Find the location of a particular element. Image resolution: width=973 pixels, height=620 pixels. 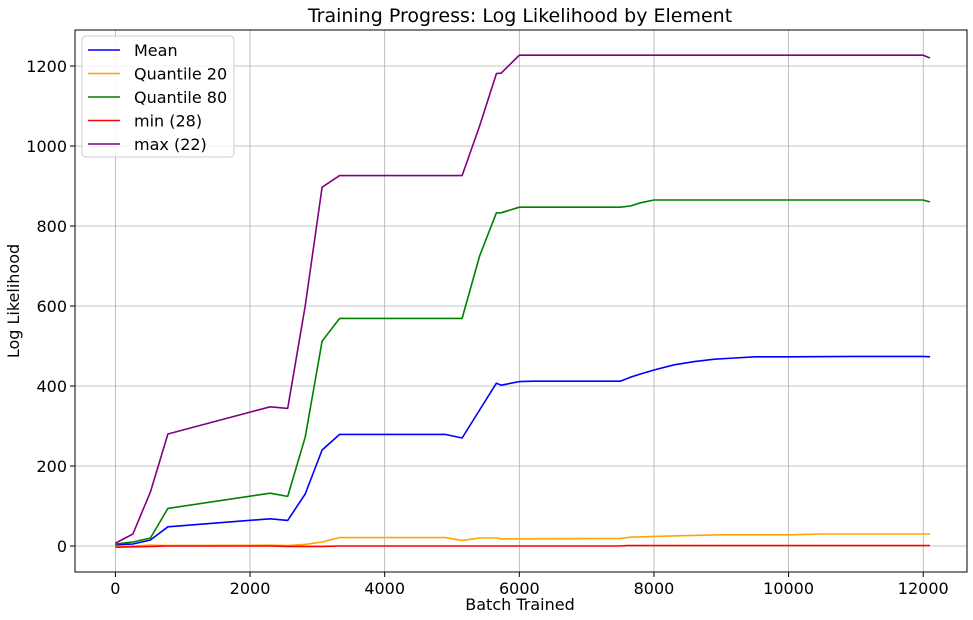

x-tick-label: 4000 is located at coordinates (384, 588).